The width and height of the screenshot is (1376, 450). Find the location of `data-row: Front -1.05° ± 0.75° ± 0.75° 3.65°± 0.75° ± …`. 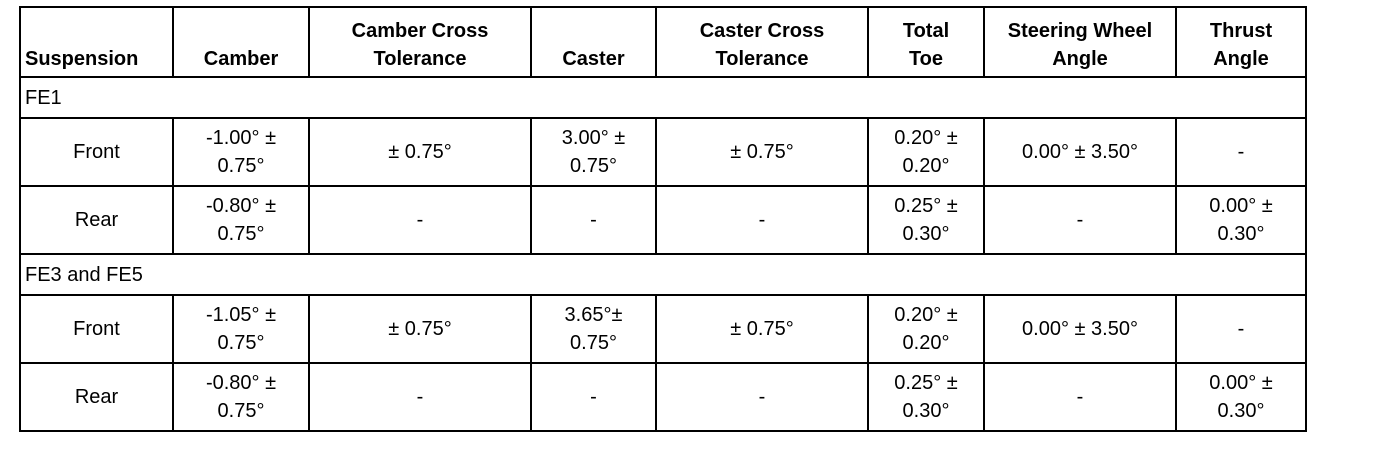

data-row: Front -1.05° ± 0.75° ± 0.75° 3.65°± 0.75° ± … is located at coordinates (663, 329).